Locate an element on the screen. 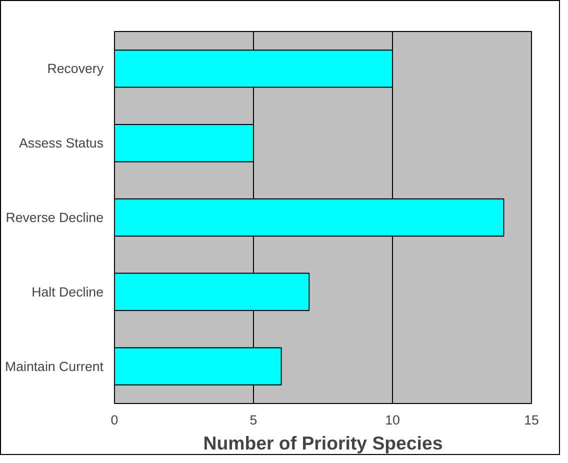  x-tick-label: 15 is located at coordinates (531, 420).